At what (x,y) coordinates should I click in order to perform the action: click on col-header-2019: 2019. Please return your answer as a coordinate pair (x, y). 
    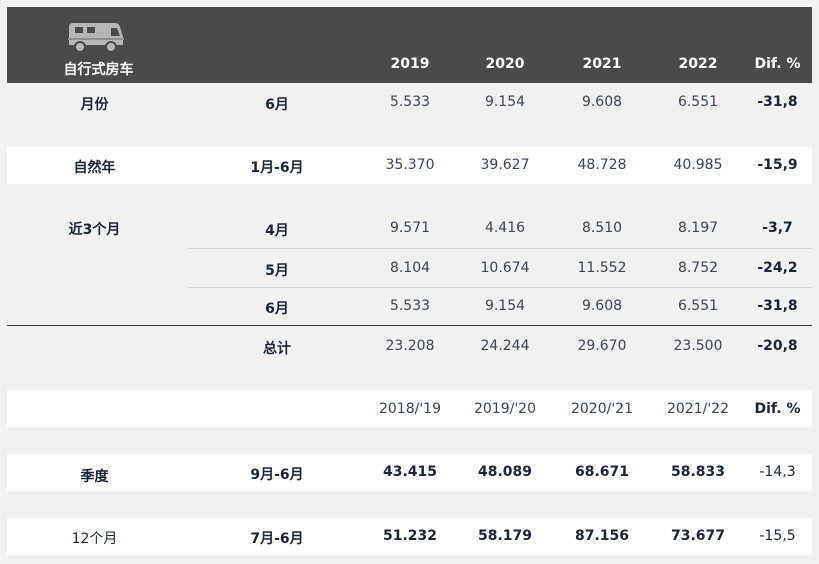
    Looking at the image, I should click on (410, 64).